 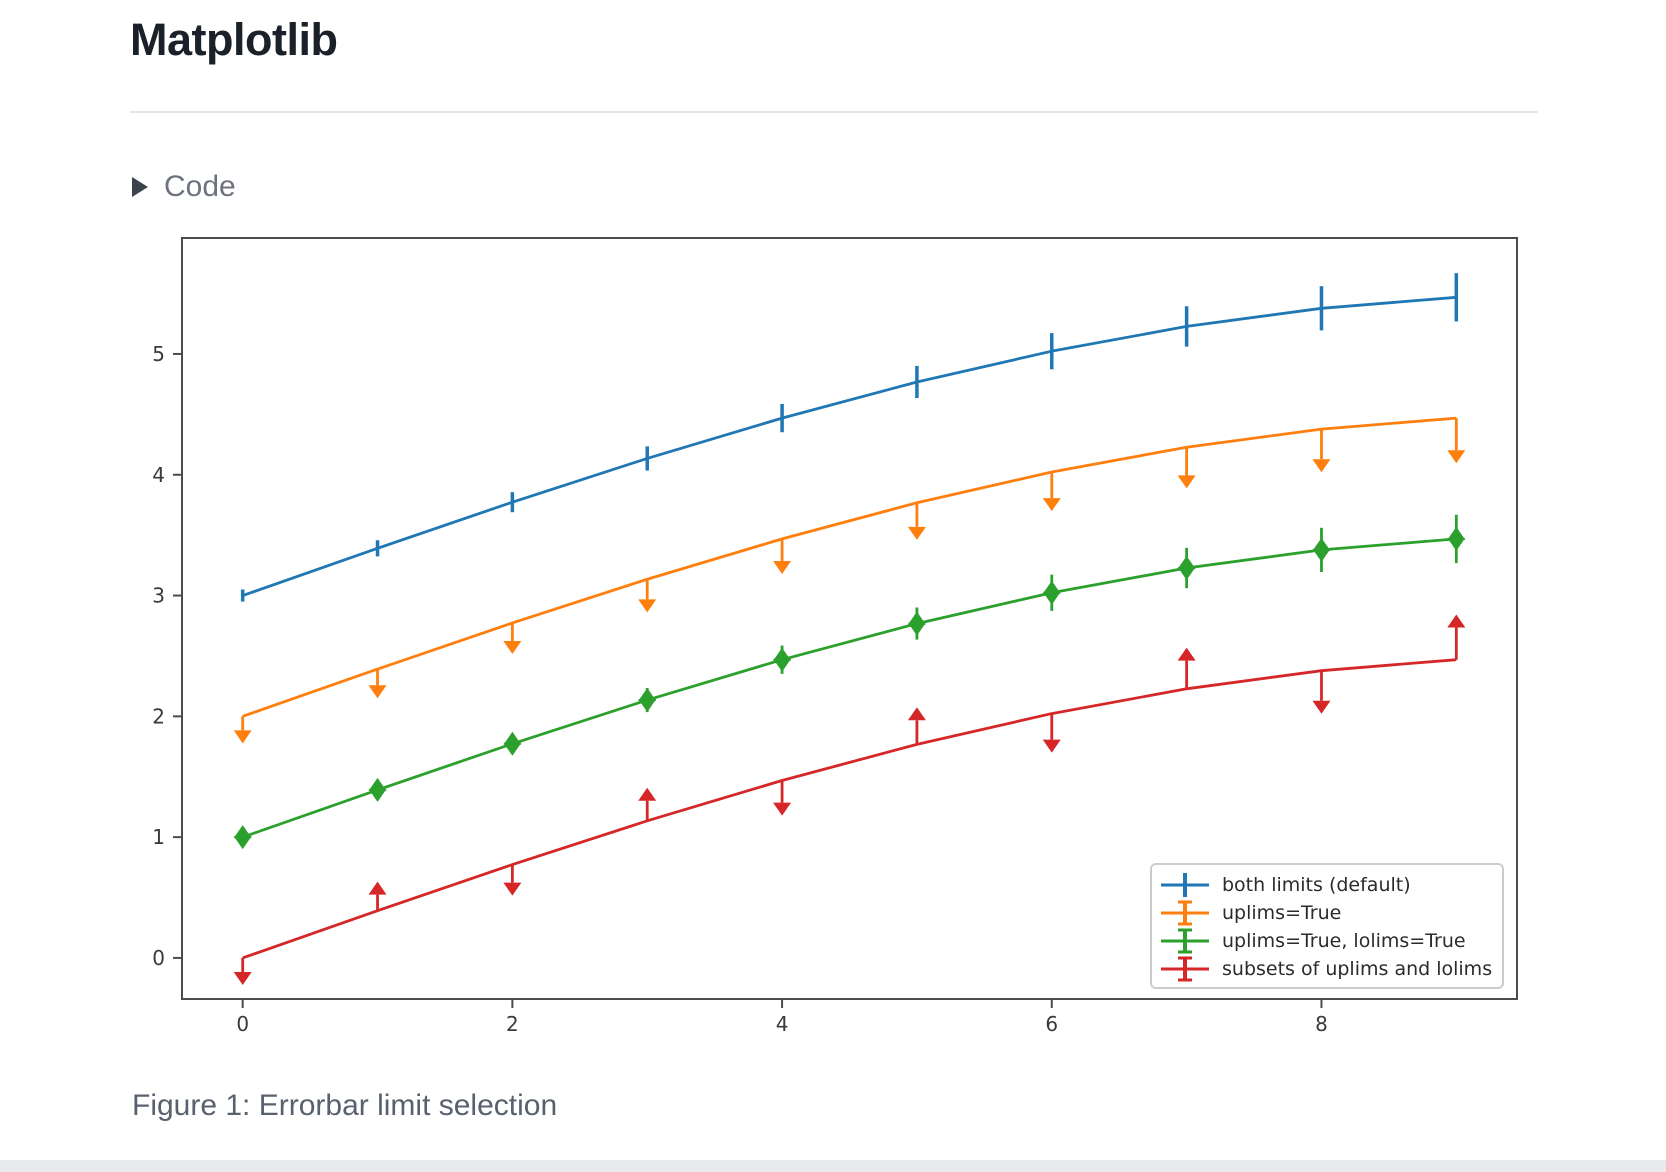 What do you see at coordinates (158, 596) in the screenshot?
I see `svg-text: 3` at bounding box center [158, 596].